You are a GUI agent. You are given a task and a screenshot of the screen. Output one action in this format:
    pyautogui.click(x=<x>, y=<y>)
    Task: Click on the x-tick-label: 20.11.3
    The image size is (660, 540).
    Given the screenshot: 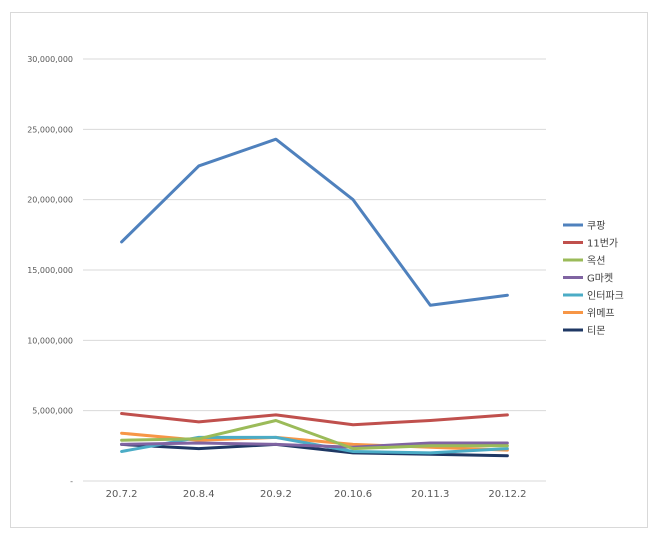 What is the action you would take?
    pyautogui.click(x=430, y=494)
    